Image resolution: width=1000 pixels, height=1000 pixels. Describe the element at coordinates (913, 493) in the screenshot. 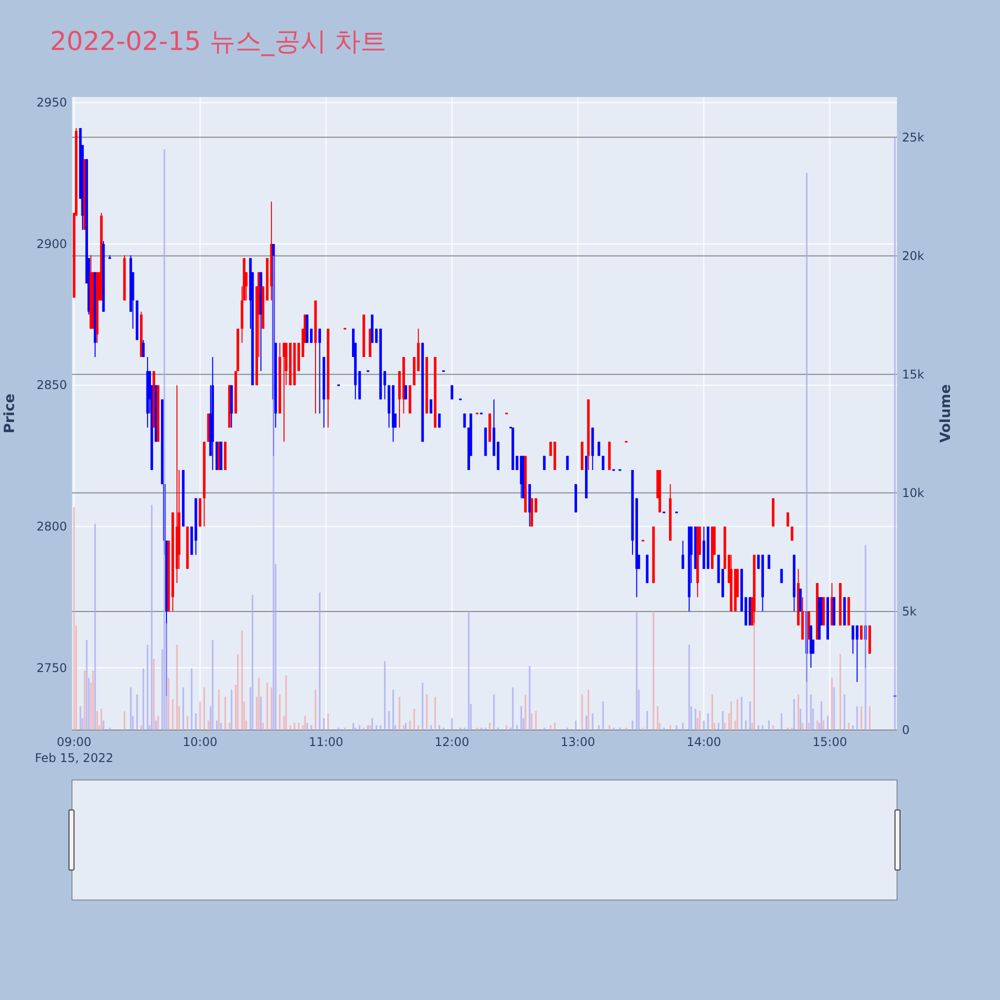

I see `y2-tick-label: 10k` at that location.